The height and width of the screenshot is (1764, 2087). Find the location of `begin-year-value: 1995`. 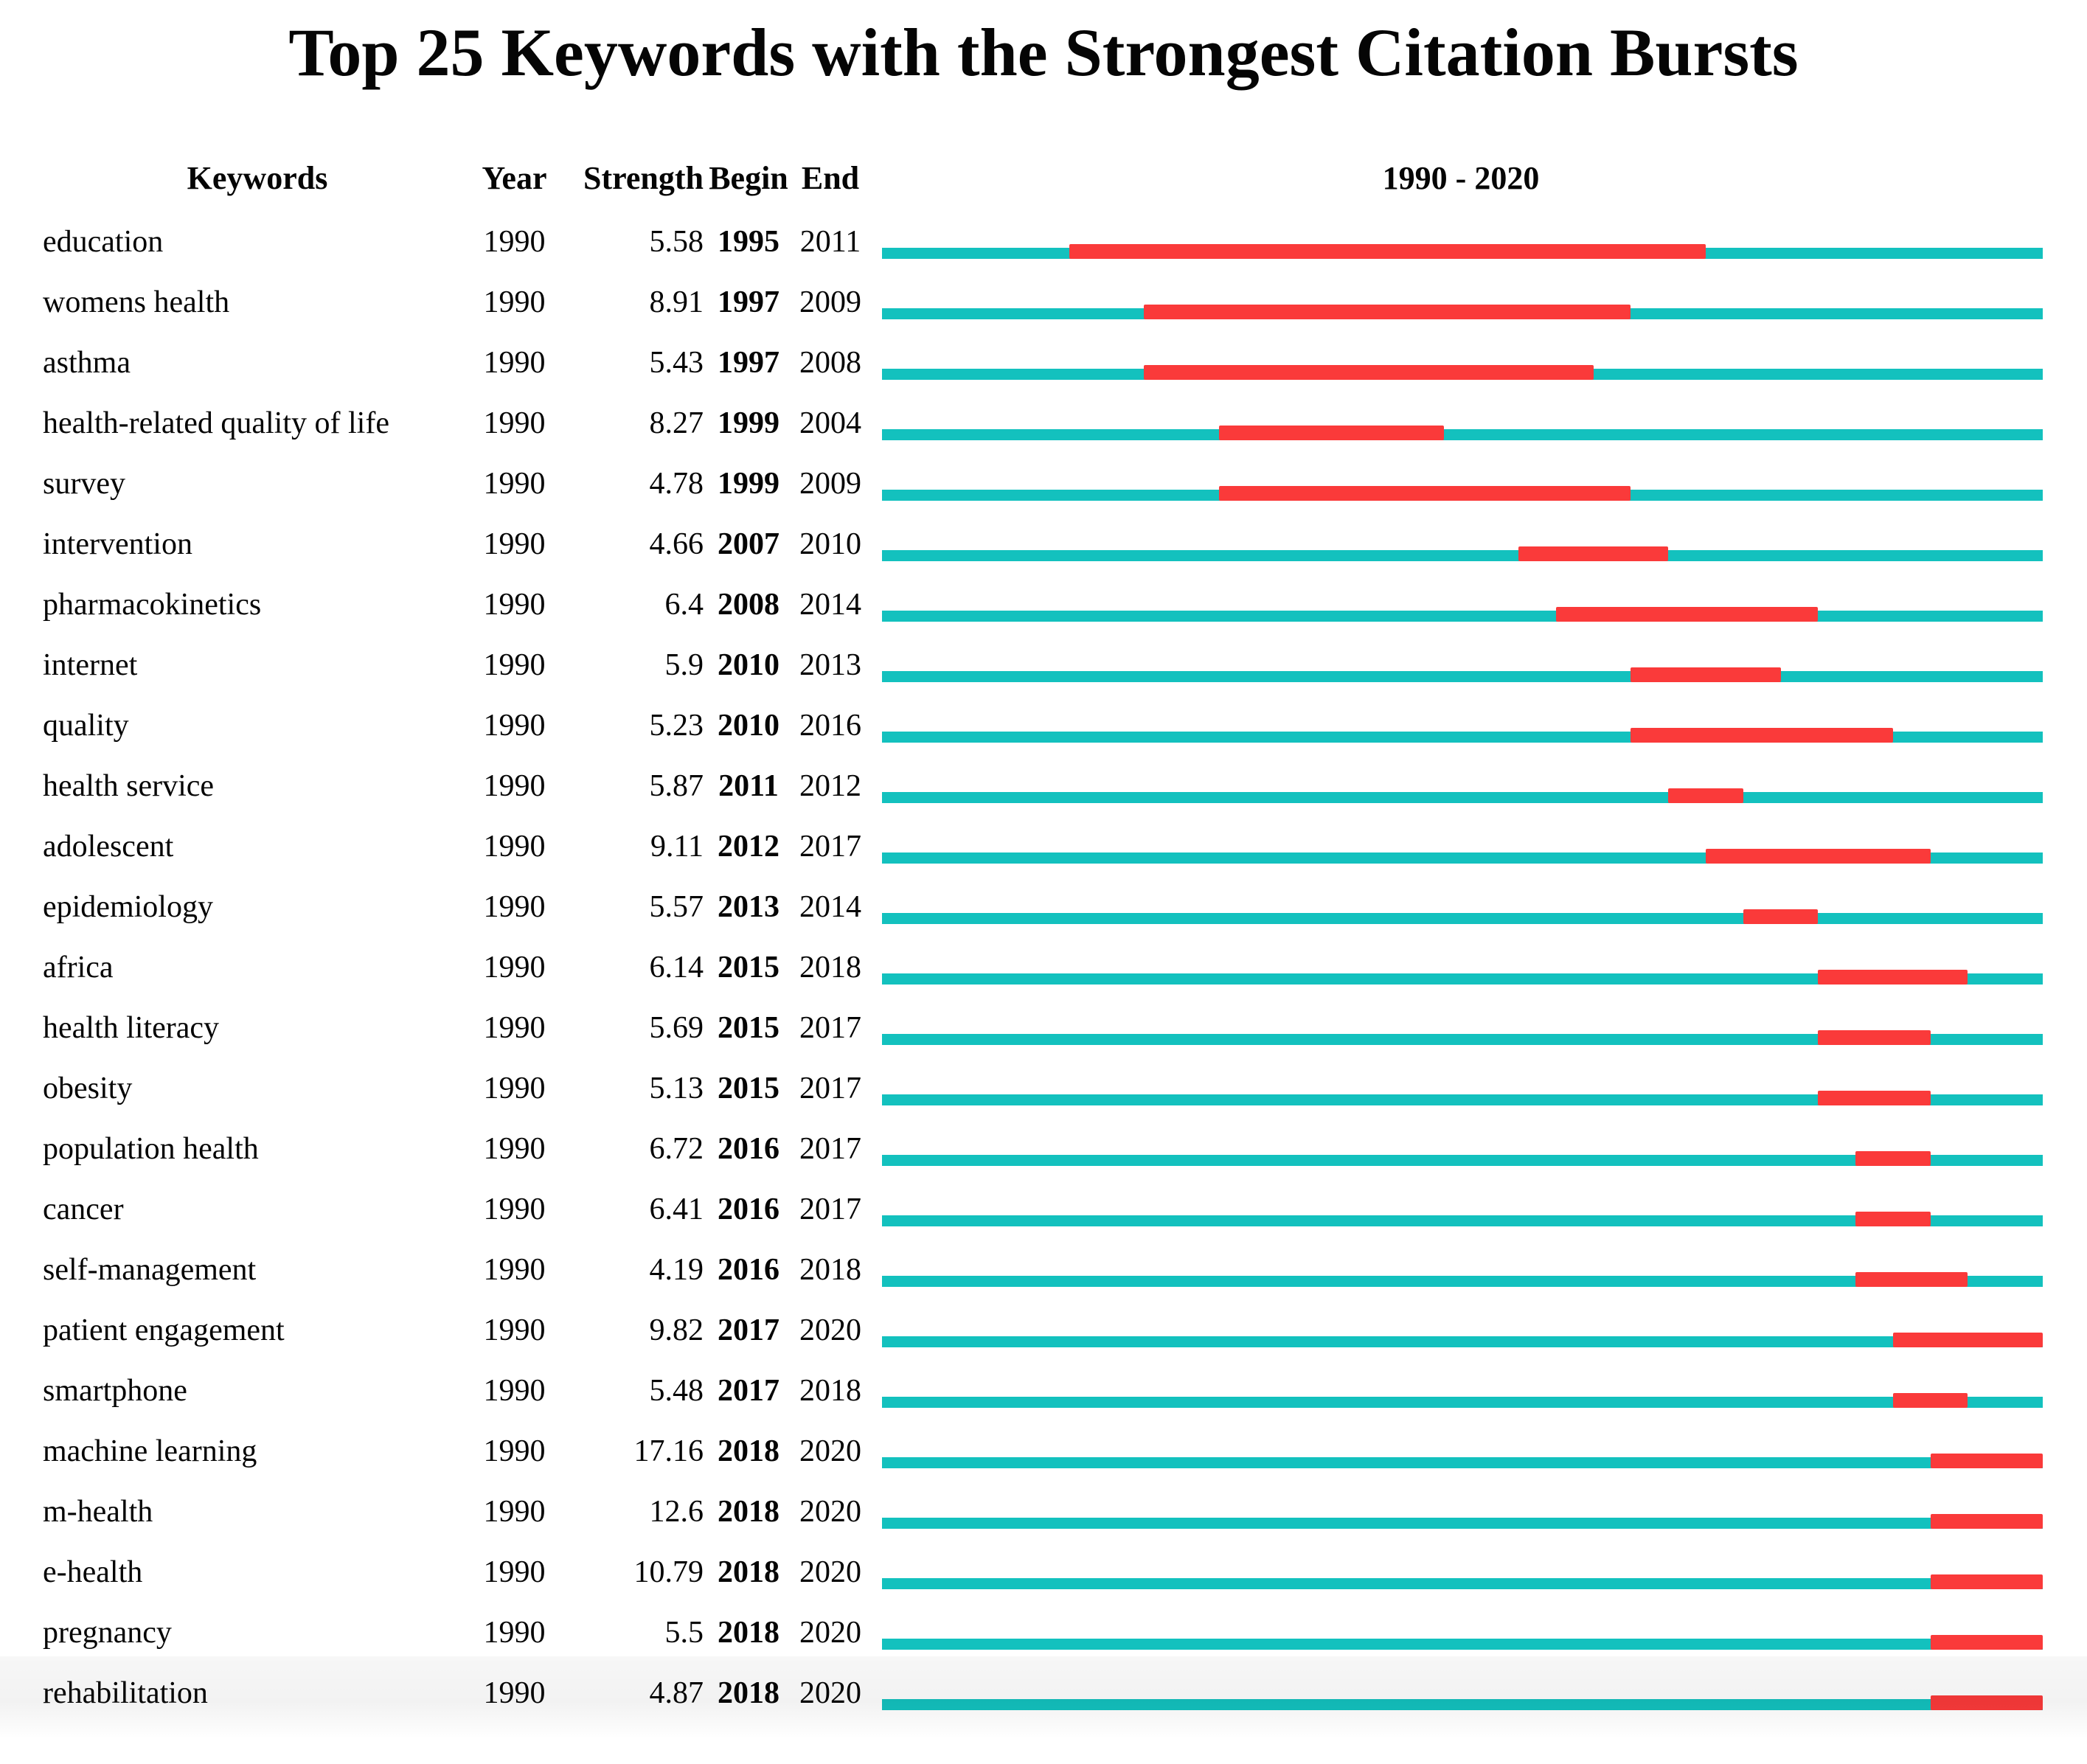

begin-year-value: 1995 is located at coordinates (748, 242).